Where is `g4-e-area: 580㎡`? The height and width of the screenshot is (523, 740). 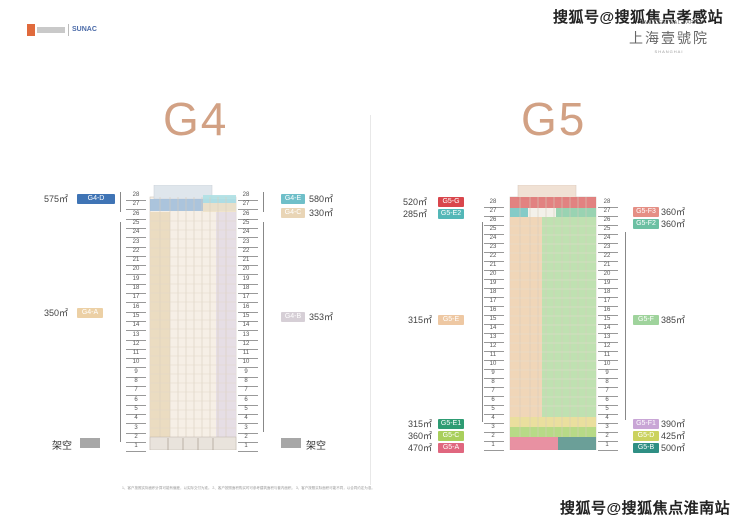
g4-e-area: 580㎡ is located at coordinates (321, 199).